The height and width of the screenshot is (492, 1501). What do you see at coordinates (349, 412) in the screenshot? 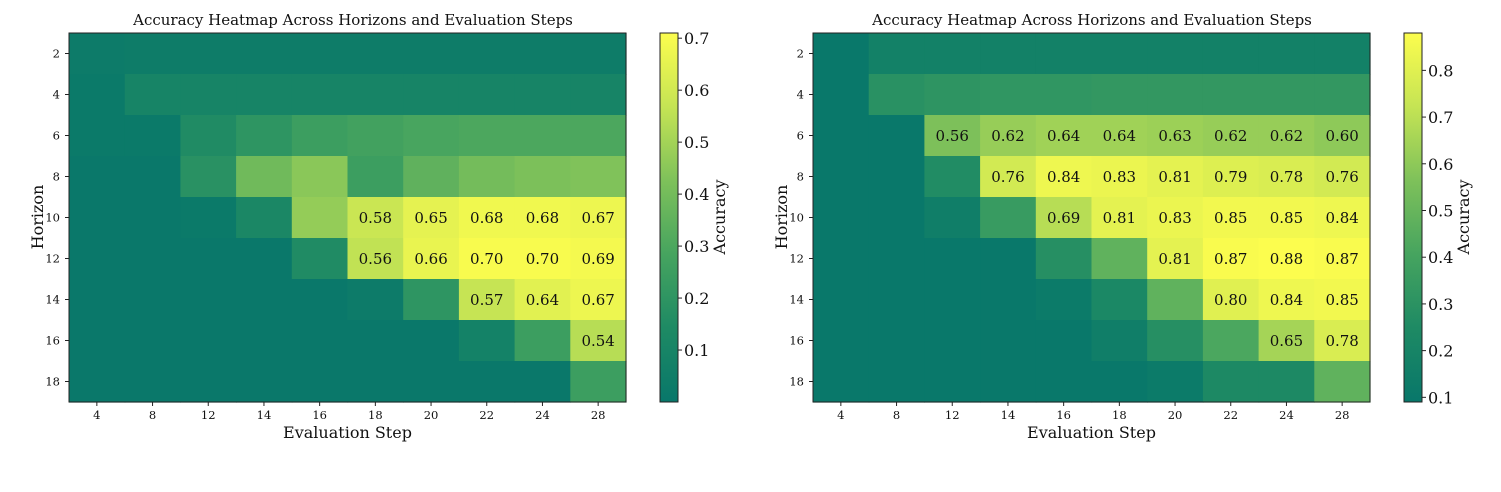
I see `x-ticks: 4 8 12 14 16 18 20 22 24 28` at bounding box center [349, 412].